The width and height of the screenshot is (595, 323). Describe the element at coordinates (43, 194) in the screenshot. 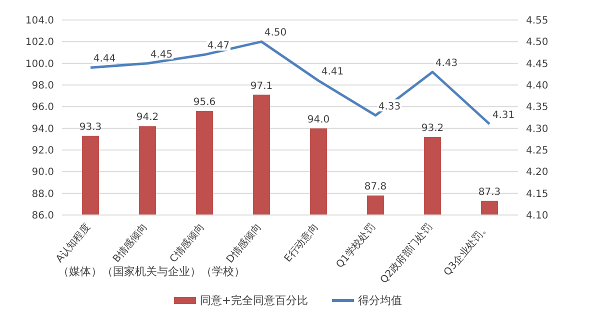

I see `y-tick-label: 88.0` at that location.